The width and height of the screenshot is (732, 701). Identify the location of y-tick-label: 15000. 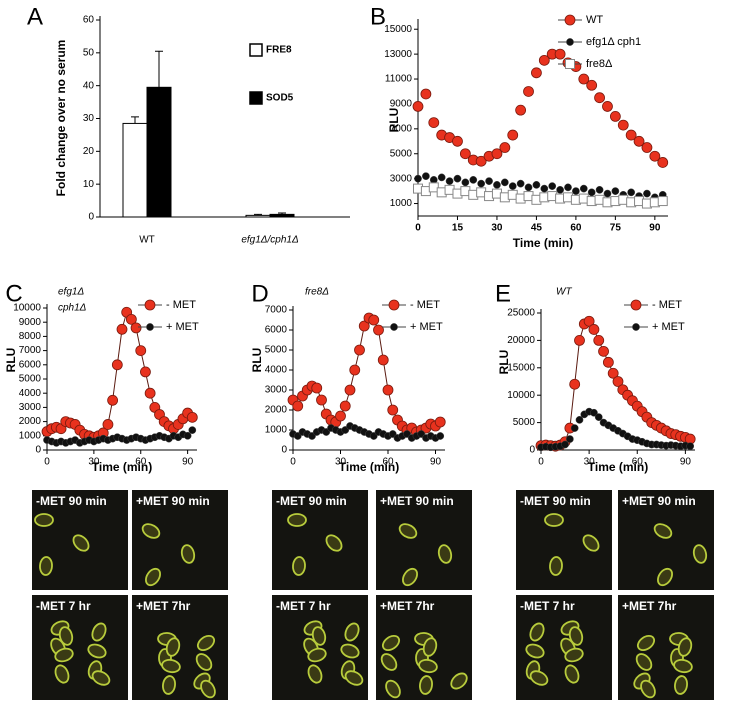
(398, 29).